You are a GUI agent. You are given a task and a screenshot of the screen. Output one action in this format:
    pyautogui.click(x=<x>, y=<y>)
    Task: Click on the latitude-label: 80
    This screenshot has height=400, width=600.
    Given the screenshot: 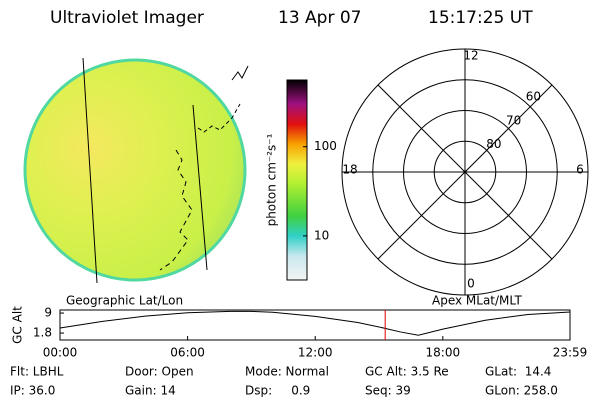 What is the action you would take?
    pyautogui.click(x=493, y=144)
    